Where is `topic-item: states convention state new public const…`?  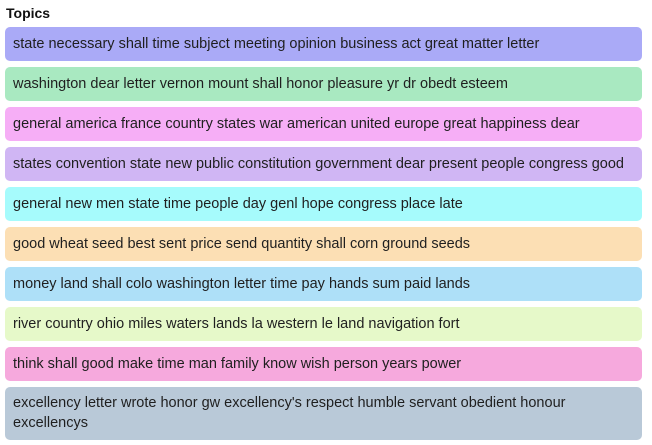 topic-item: states convention state new public const… is located at coordinates (323, 164).